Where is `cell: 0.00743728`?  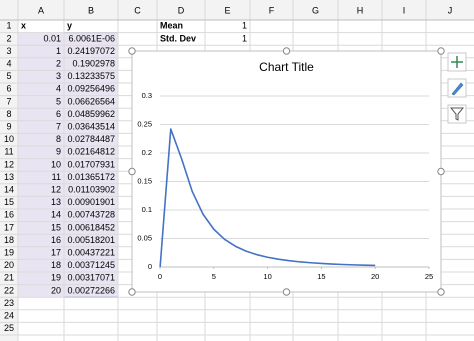 cell: 0.00743728 is located at coordinates (91, 215).